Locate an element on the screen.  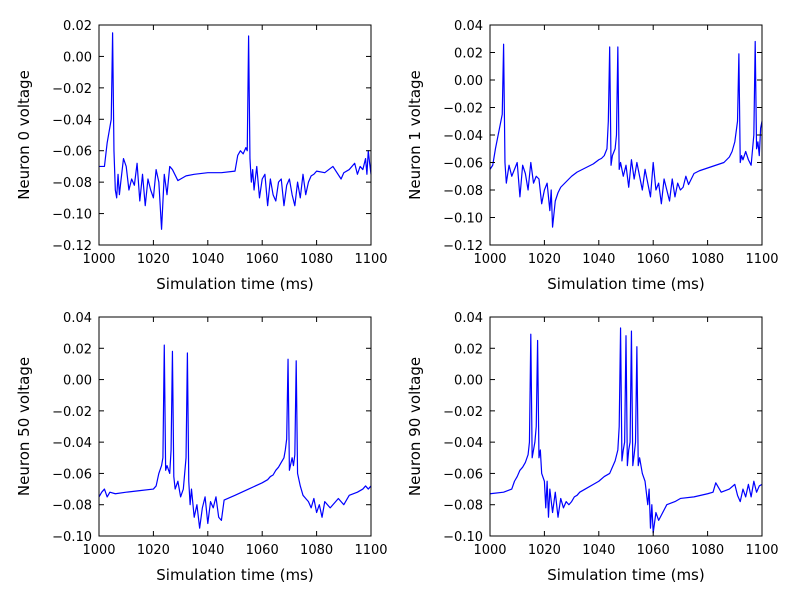
y-axis-label: Neuron 90 voltage is located at coordinates (415, 426).